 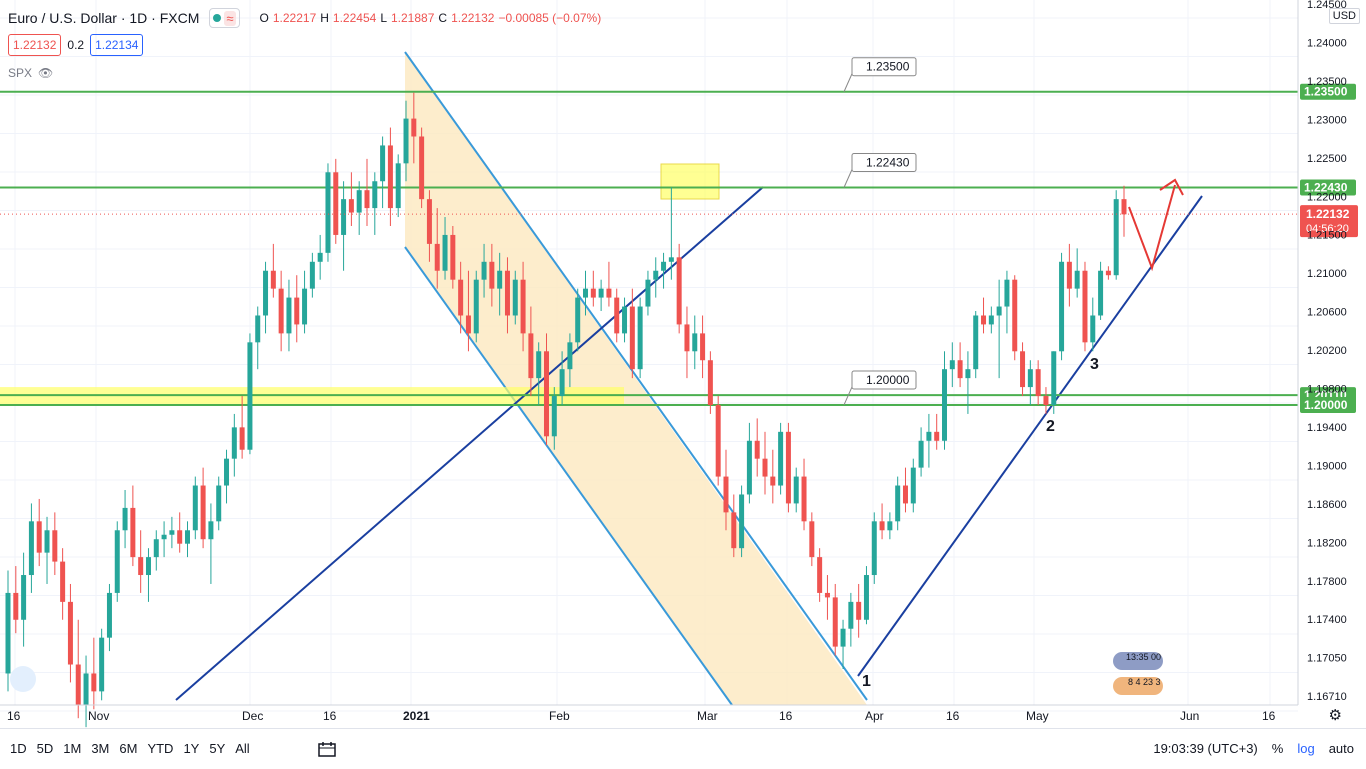 I want to click on price-tick: 1.19400, so click(x=1327, y=428).